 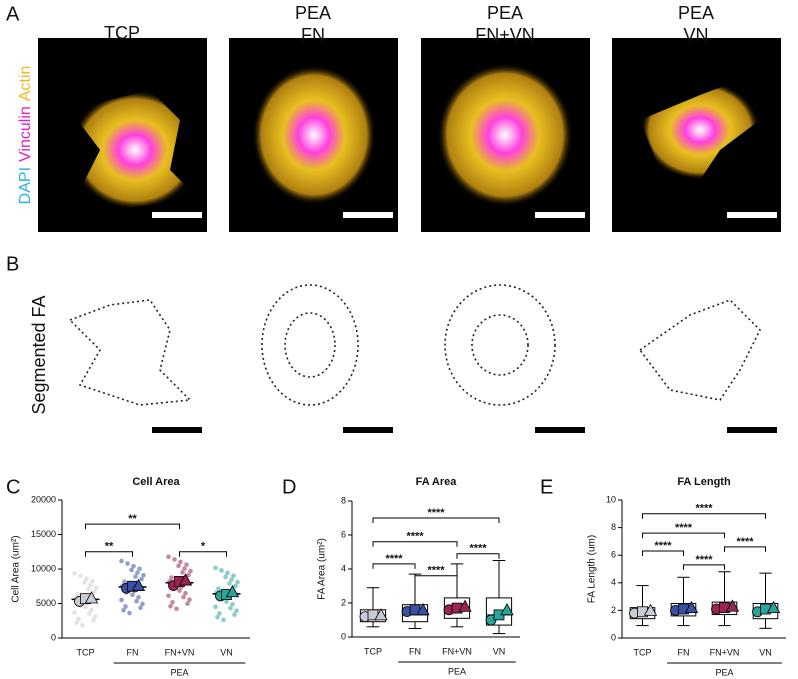 I want to click on channel-label: Vinculin, so click(x=25, y=134).